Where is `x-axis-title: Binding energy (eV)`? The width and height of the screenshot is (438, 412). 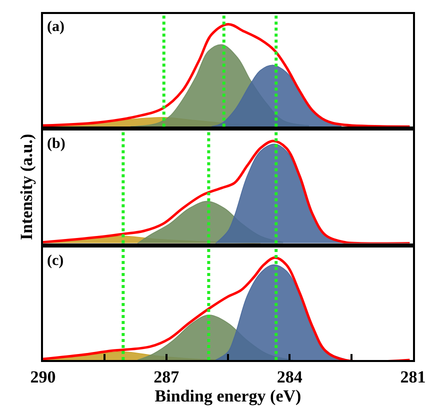
x-axis-title: Binding energy (eV) is located at coordinates (228, 396).